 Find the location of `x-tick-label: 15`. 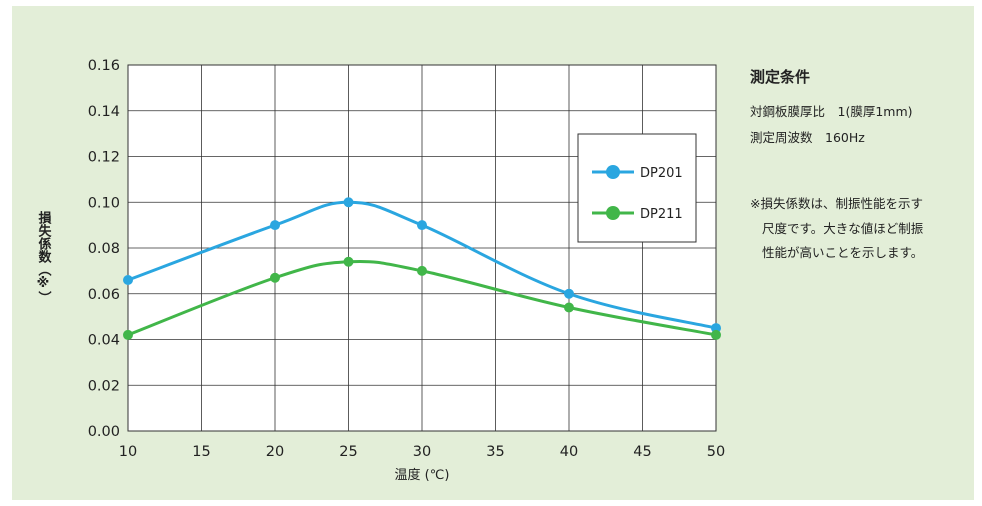

x-tick-label: 15 is located at coordinates (201, 452).